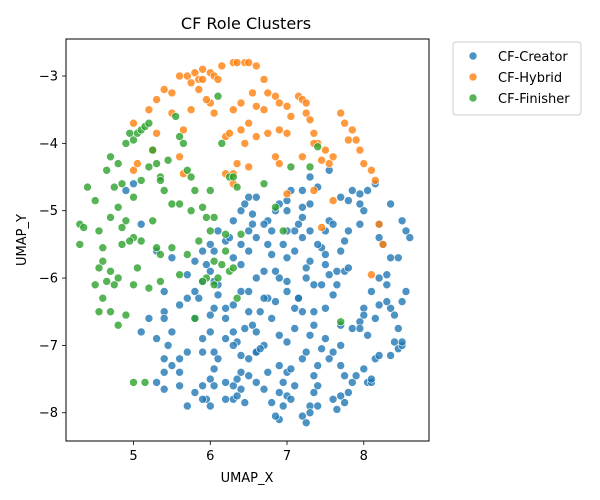  Describe the element at coordinates (530, 78) in the screenshot. I see `legend-label-cf-hybrid: CF-Hybrid` at that location.